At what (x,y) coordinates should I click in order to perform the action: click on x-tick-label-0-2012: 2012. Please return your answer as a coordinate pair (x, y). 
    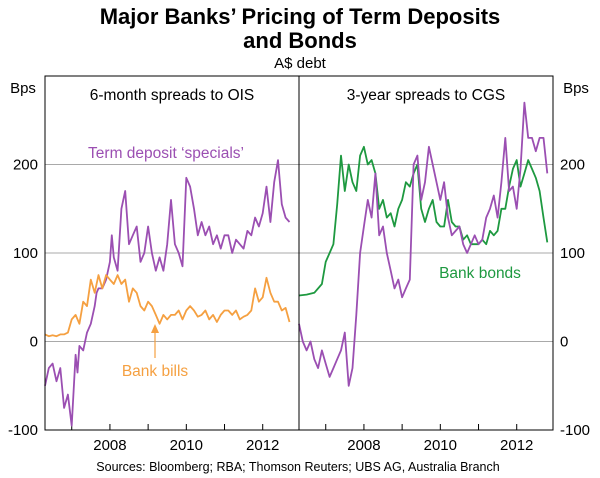
    Looking at the image, I should click on (262, 445).